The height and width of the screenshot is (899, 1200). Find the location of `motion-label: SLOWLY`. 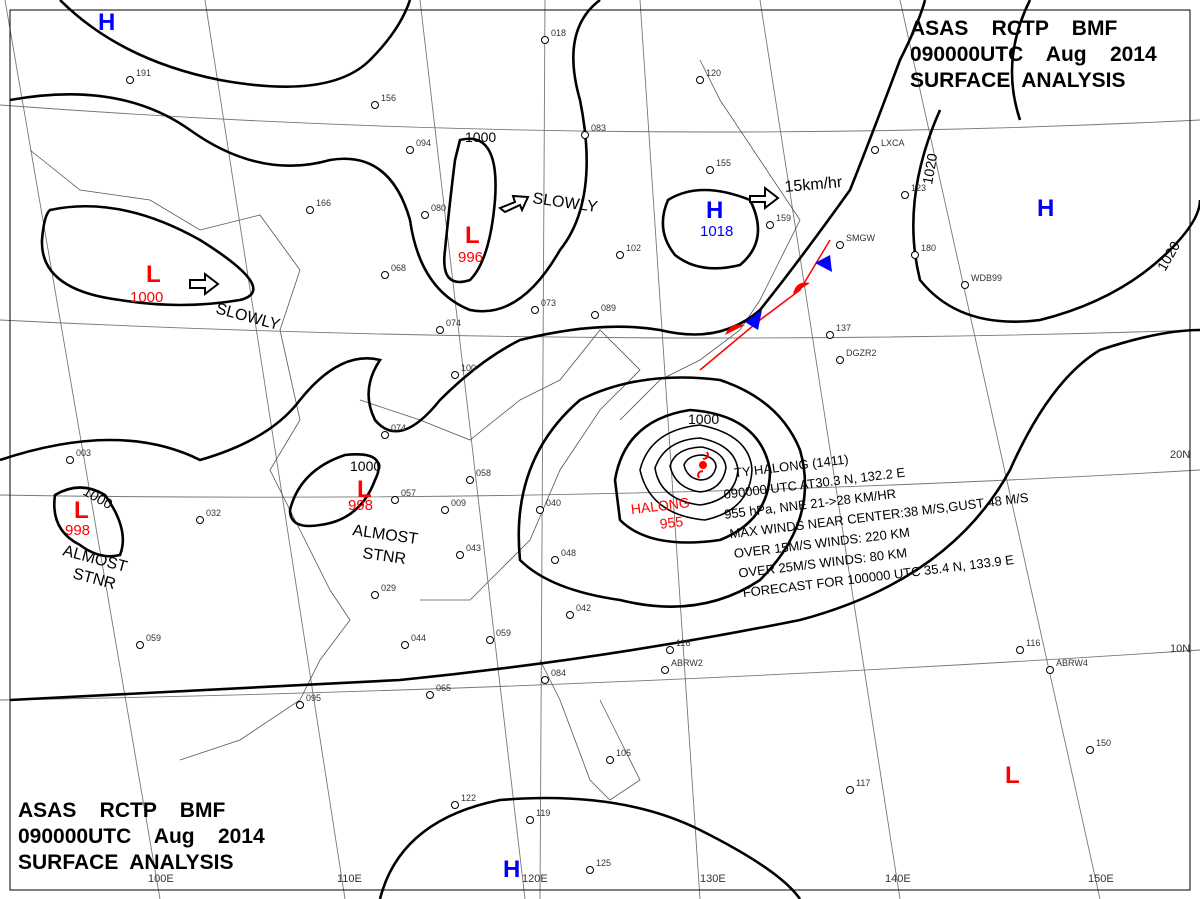

motion-label: SLOWLY is located at coordinates (565, 203).